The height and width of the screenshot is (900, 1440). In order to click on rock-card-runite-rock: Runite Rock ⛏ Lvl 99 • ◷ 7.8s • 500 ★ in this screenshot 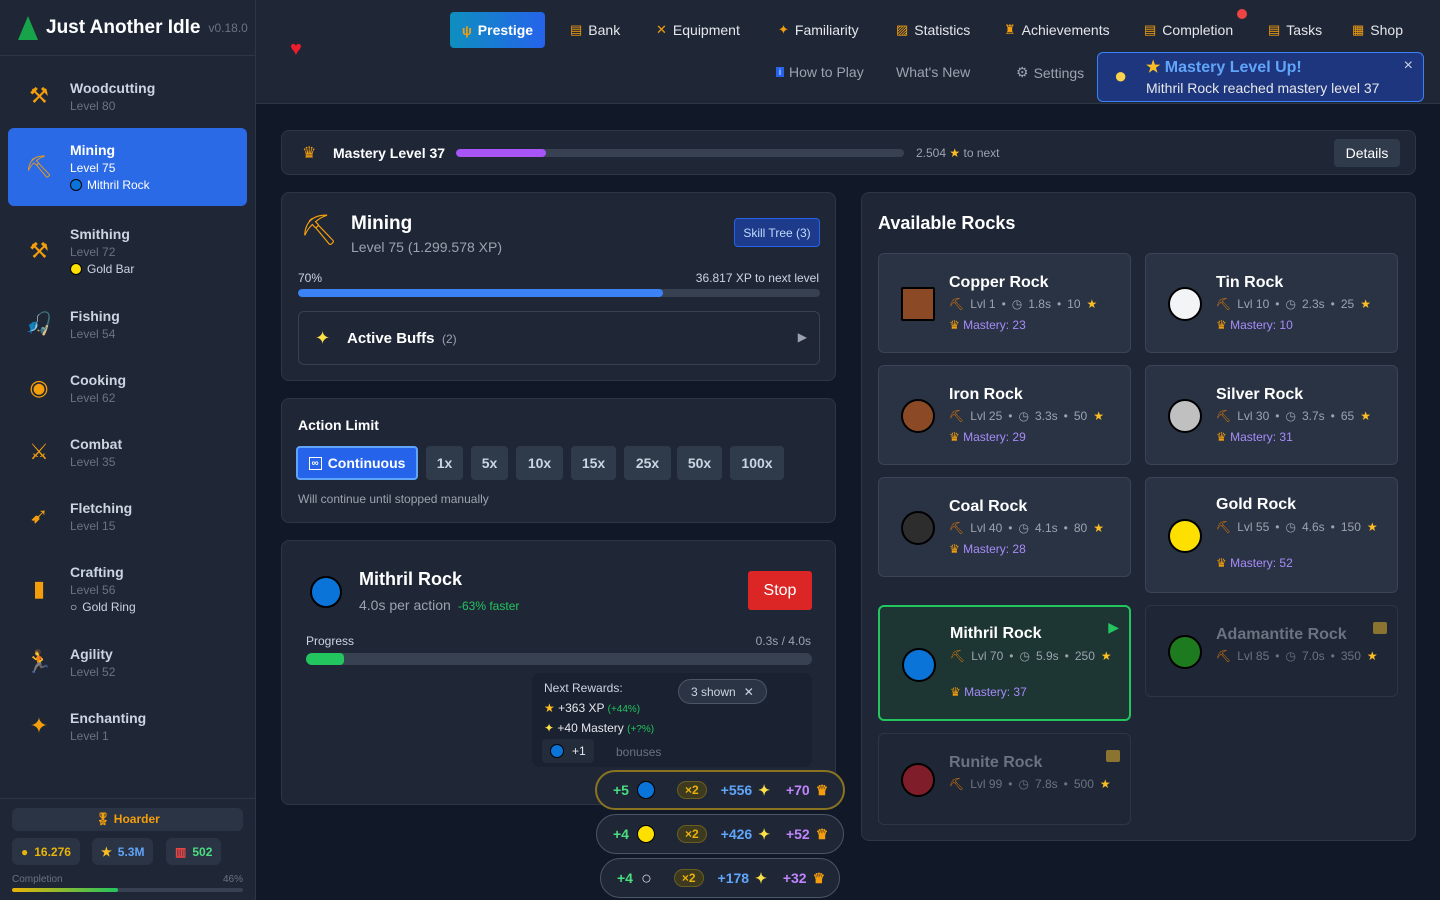, I will do `click(1004, 779)`.